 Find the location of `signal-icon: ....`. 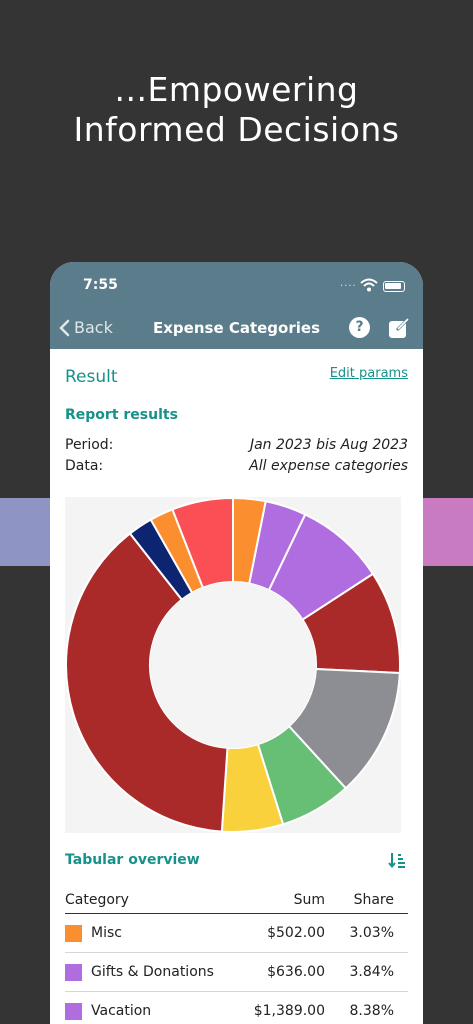

signal-icon: .... is located at coordinates (348, 283).